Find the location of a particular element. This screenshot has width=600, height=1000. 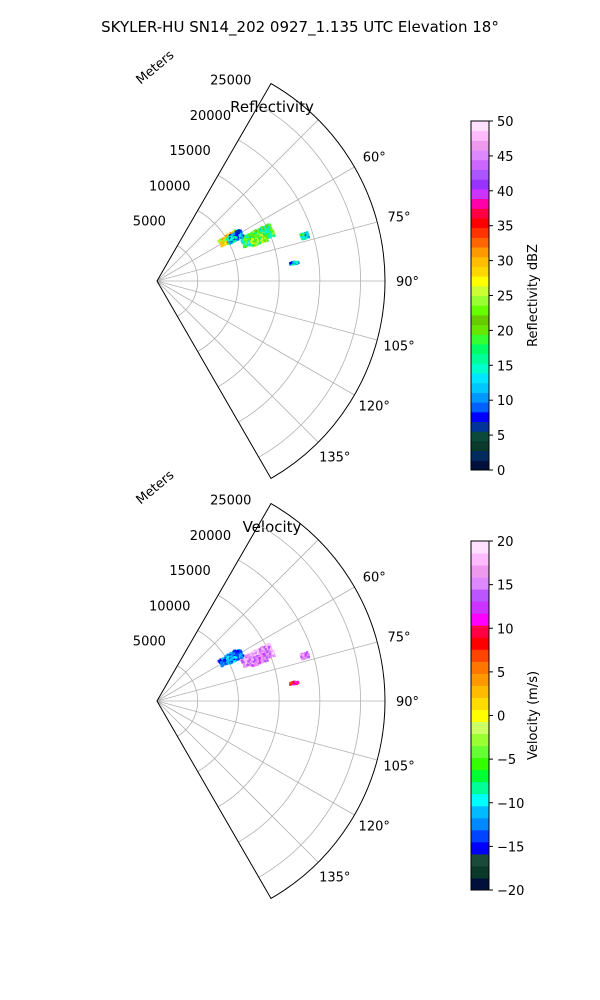

range-tick-label: 5000 is located at coordinates (149, 222).